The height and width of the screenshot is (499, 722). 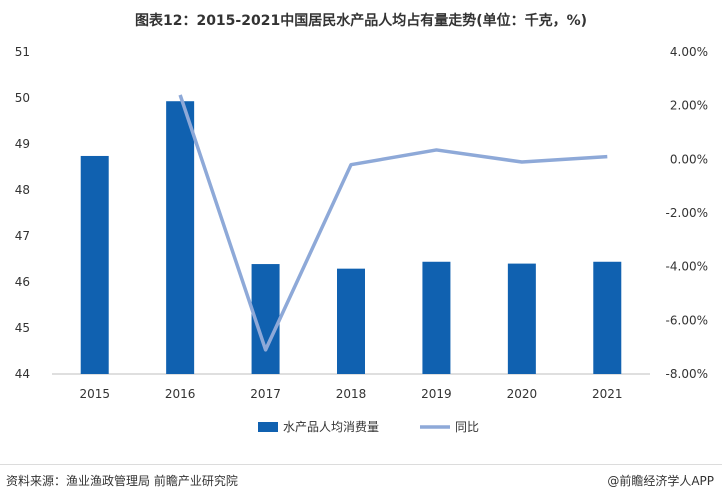 What do you see at coordinates (268, 427) in the screenshot?
I see `legend-bar-swatch` at bounding box center [268, 427].